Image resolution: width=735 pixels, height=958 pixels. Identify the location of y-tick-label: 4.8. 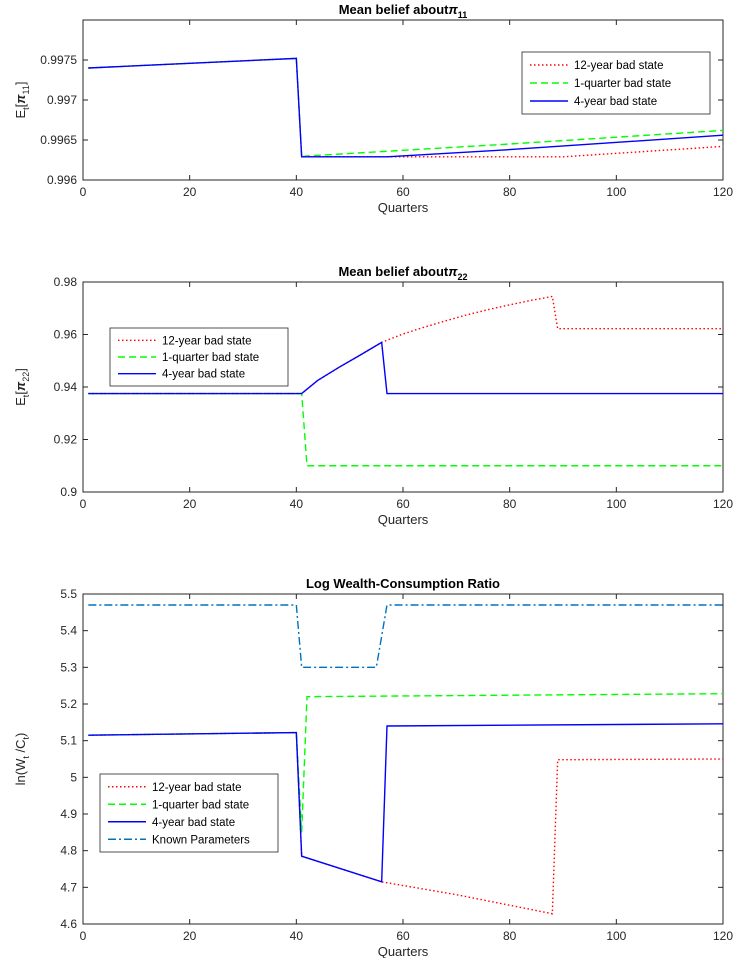
(68, 851).